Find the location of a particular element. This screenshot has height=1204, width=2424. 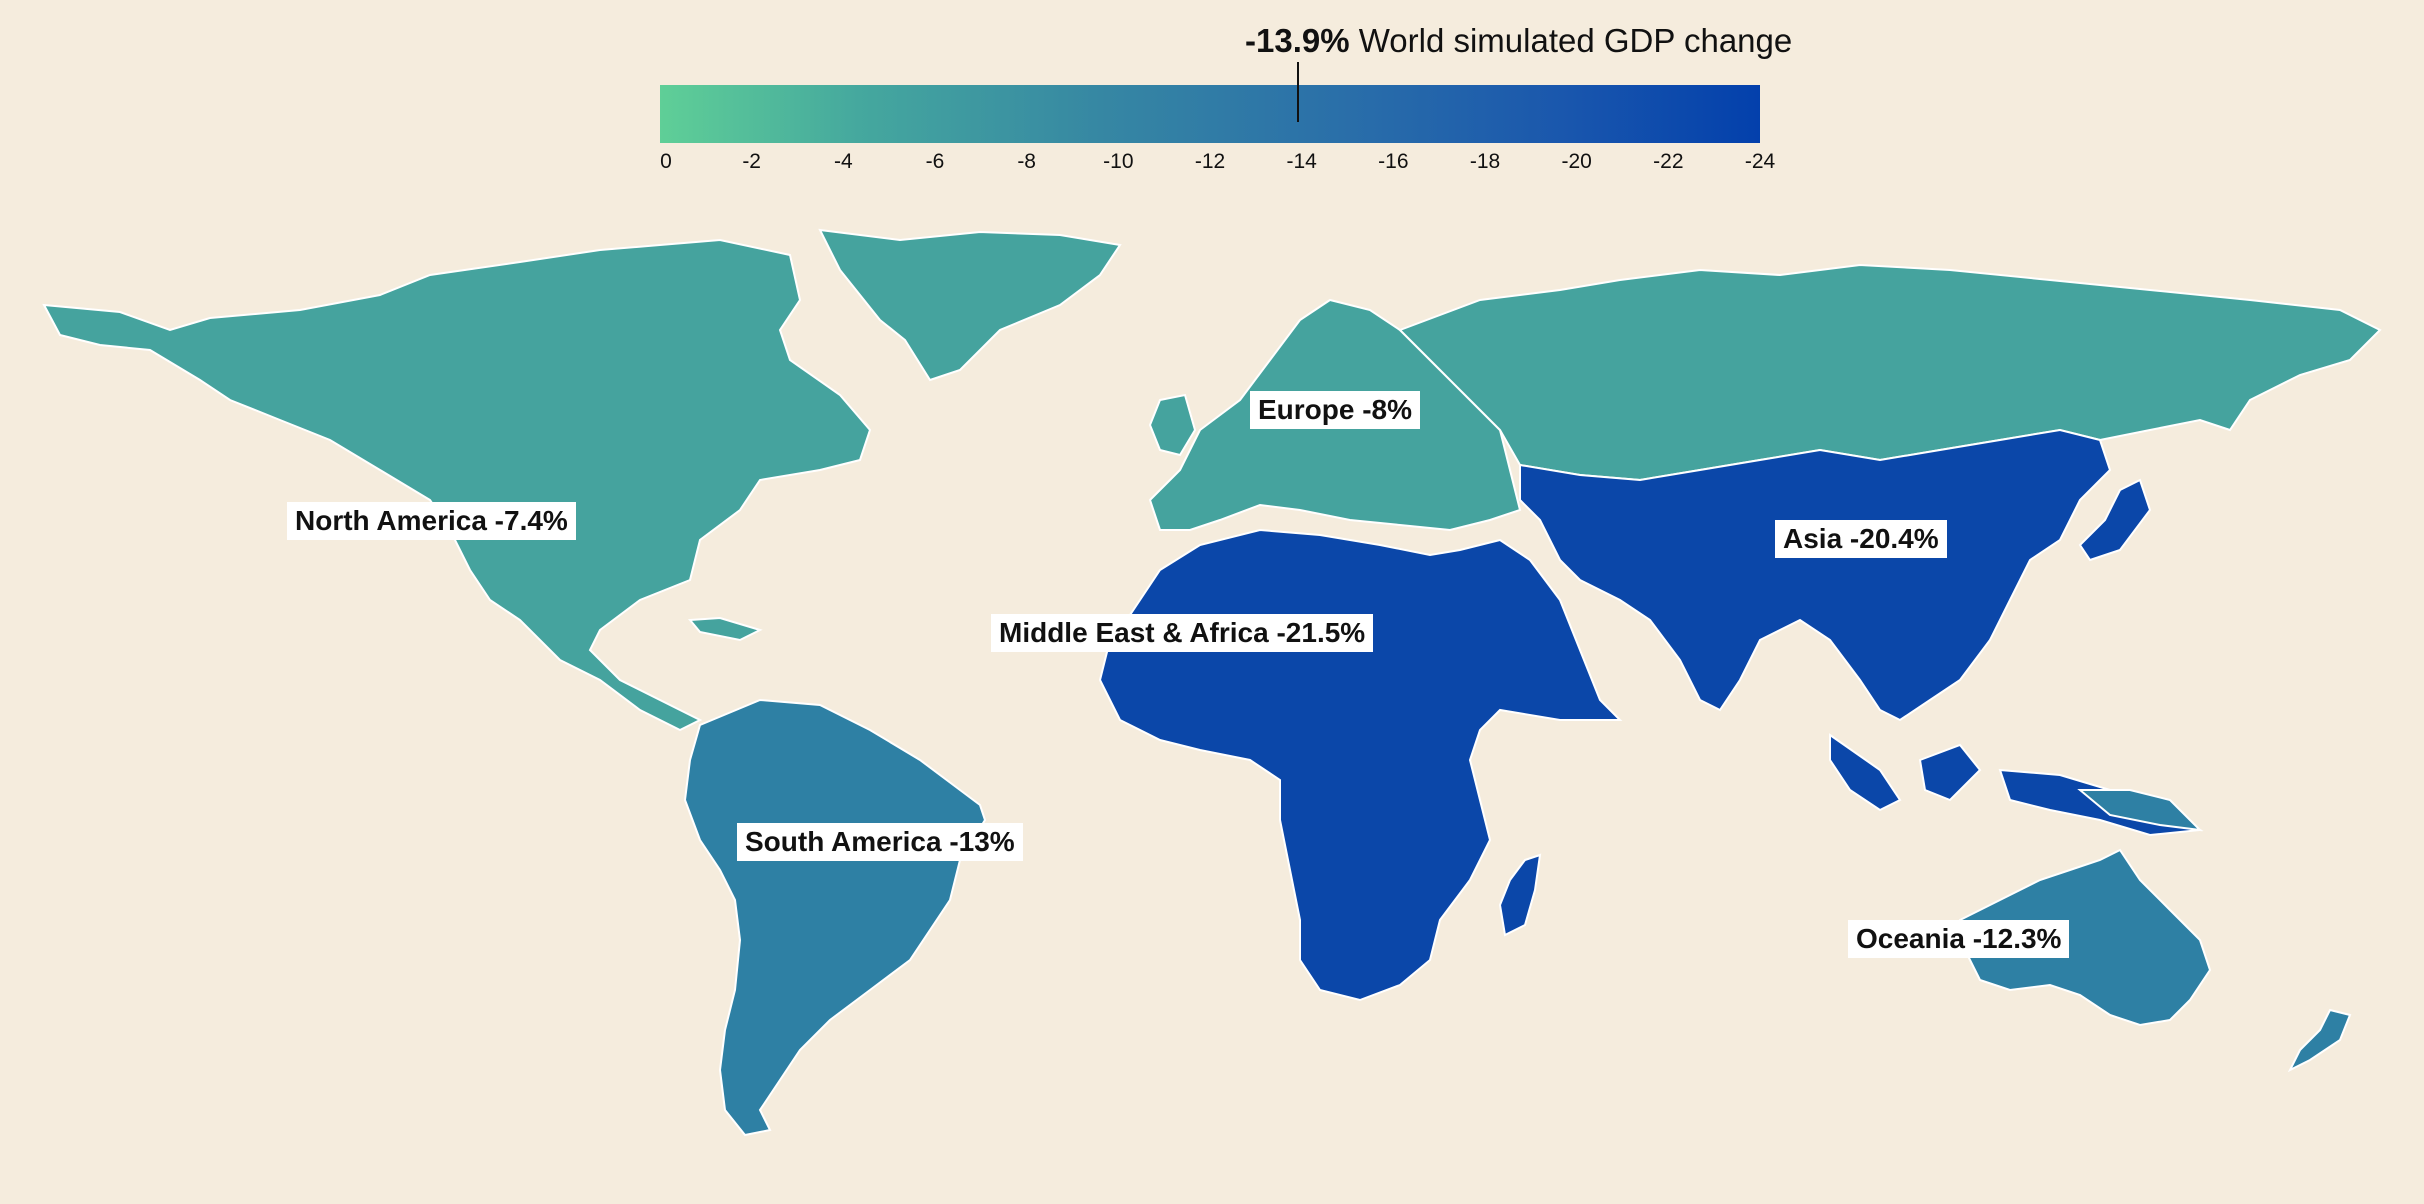

japan is located at coordinates (2115, 520).